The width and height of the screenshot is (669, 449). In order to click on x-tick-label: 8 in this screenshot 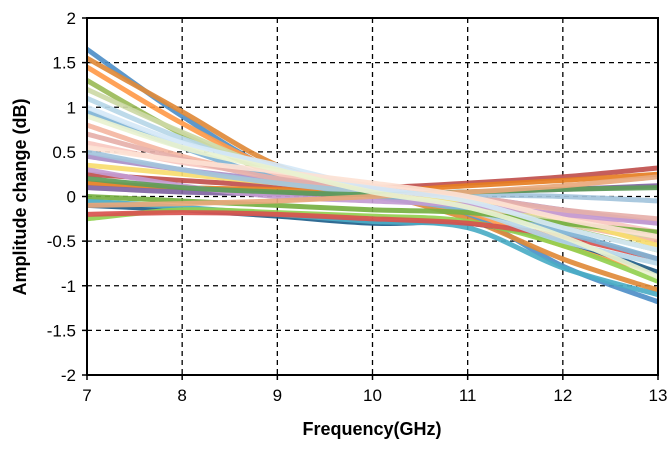, I will do `click(181, 395)`.